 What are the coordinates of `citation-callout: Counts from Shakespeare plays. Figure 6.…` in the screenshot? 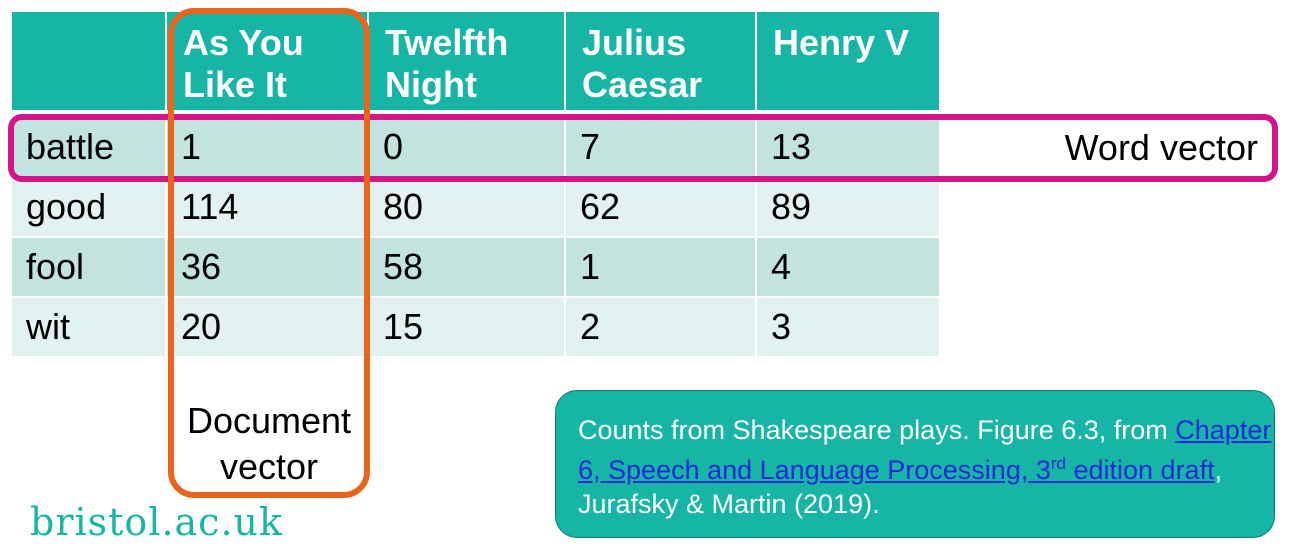 It's located at (915, 464).